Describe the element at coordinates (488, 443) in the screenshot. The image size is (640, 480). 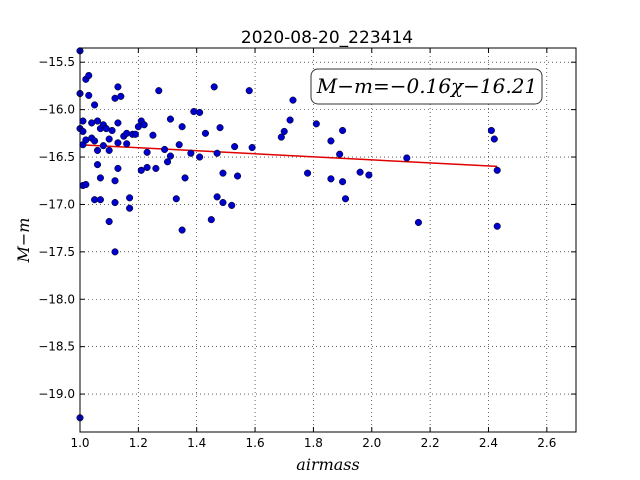
I see `x-tick-label: 2.4` at that location.